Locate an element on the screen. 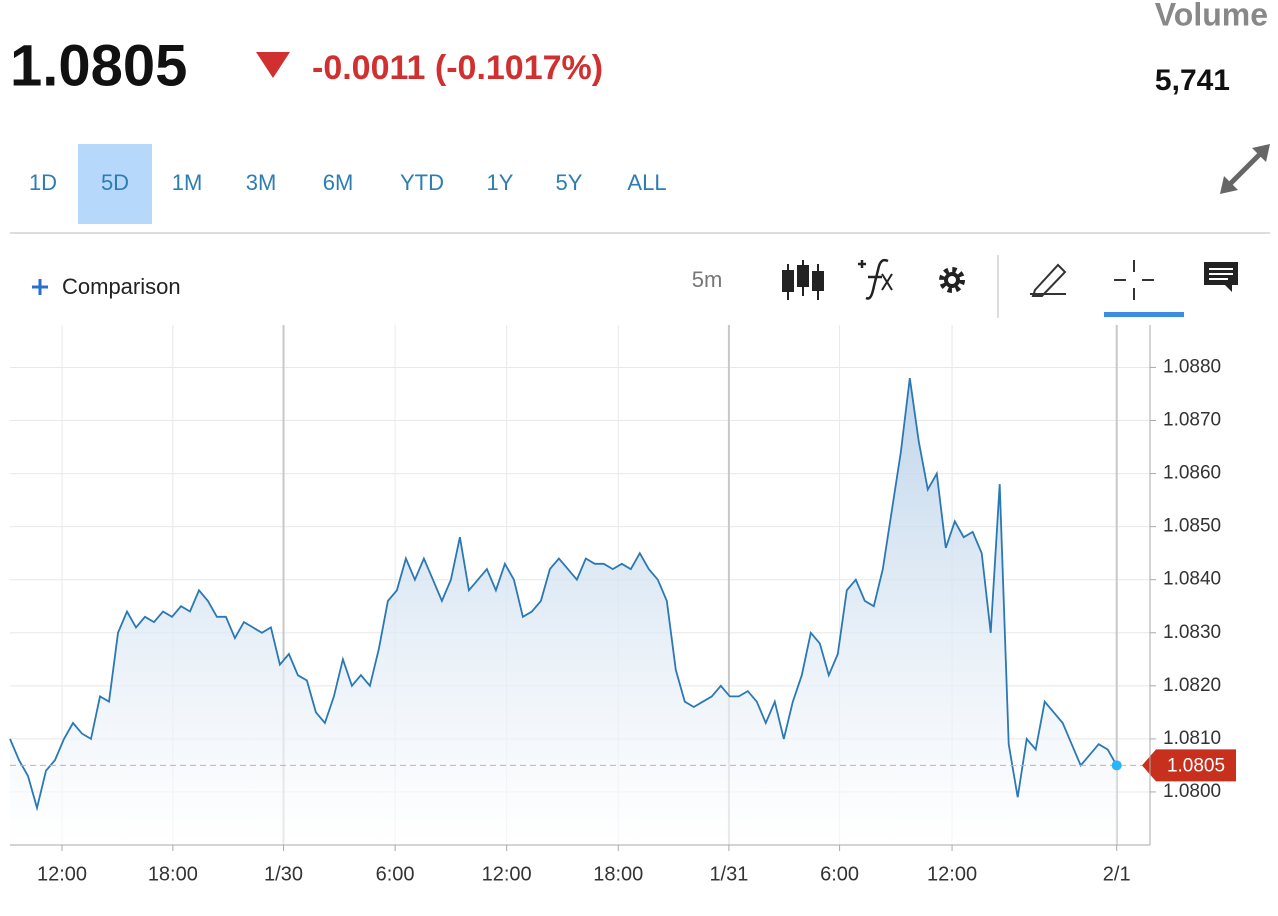 The image size is (1278, 916). y-tick-label: 1.0860 is located at coordinates (1192, 473).